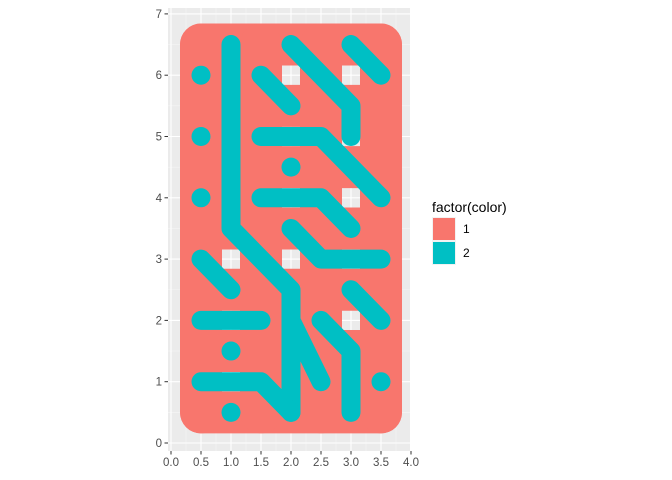  Describe the element at coordinates (351, 463) in the screenshot. I see `x-tick-label: 3.0` at that location.